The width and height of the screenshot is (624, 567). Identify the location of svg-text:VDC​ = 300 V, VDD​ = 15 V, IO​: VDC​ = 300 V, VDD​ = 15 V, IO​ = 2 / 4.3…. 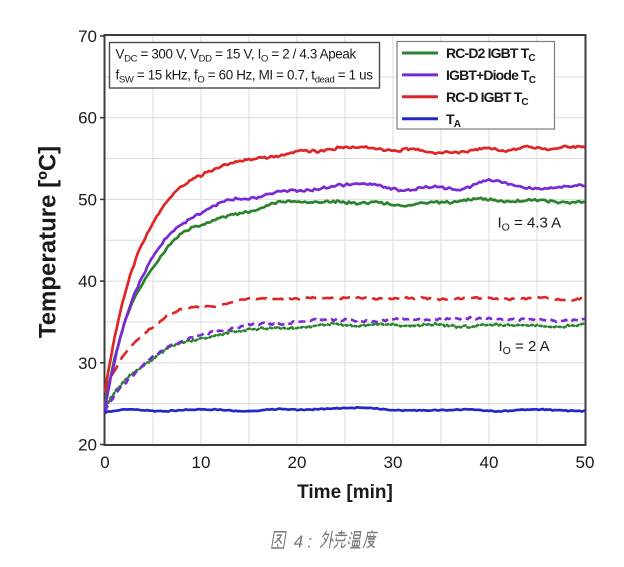
(236, 56).